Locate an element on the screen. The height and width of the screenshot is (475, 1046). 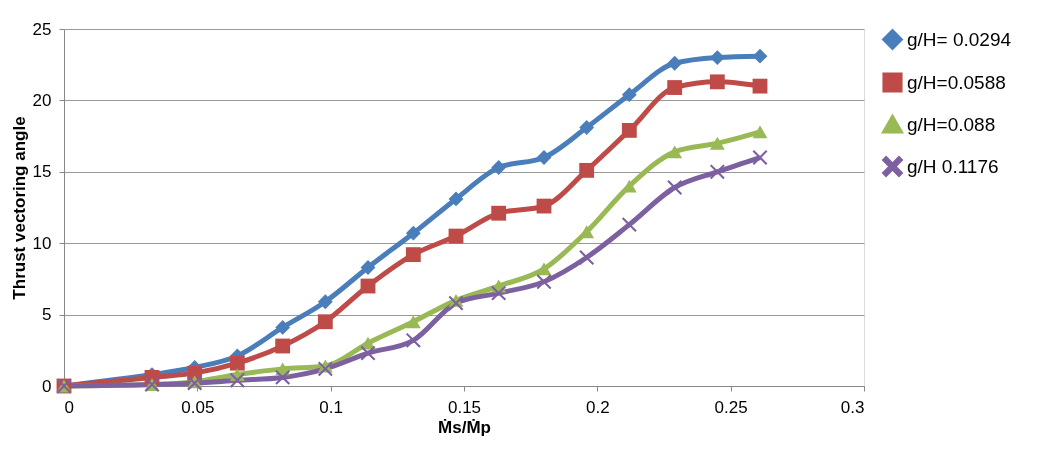
y-tick-label: 5 is located at coordinates (47, 315).